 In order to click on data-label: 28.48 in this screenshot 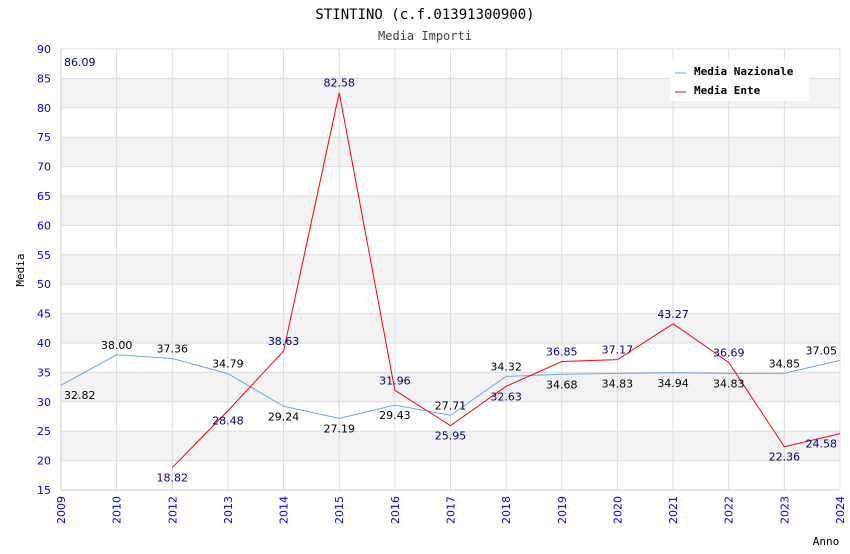, I will do `click(228, 421)`.